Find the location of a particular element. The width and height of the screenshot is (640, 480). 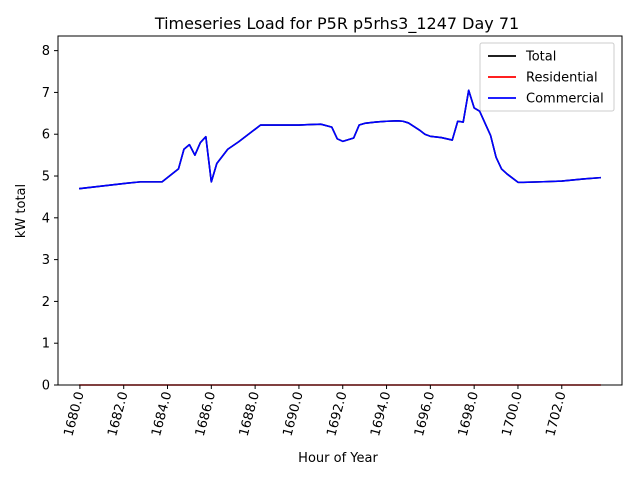

y-tick-label: 2 is located at coordinates (46, 302).